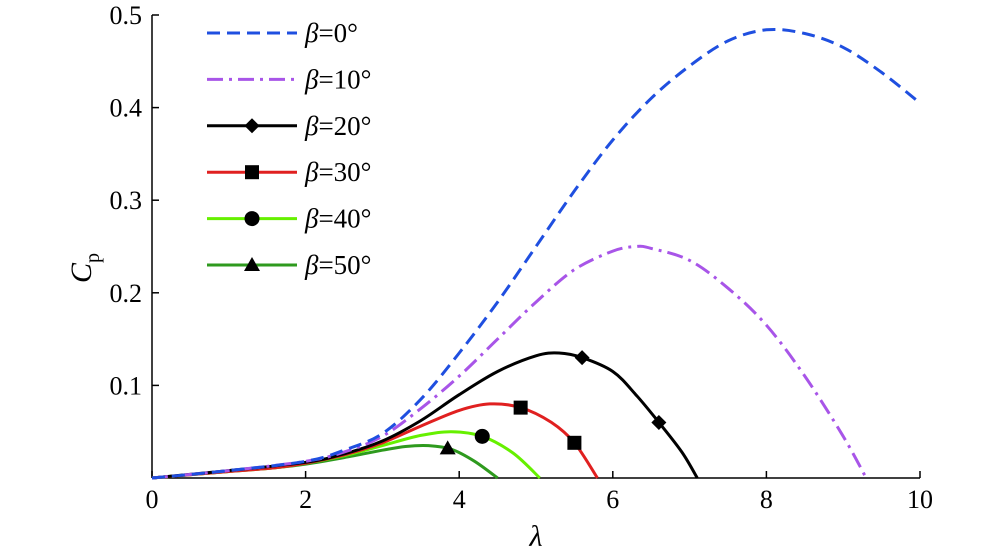  I want to click on legend-entry-beta-10: β=10°, so click(289, 79).